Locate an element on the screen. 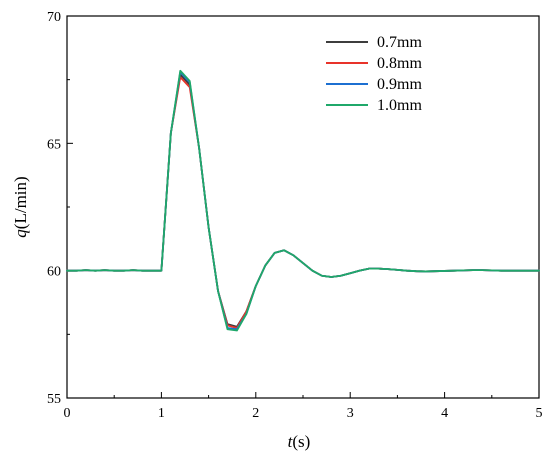 Image resolution: width=550 pixels, height=463 pixels. x-tick-label: 4 is located at coordinates (444, 413).